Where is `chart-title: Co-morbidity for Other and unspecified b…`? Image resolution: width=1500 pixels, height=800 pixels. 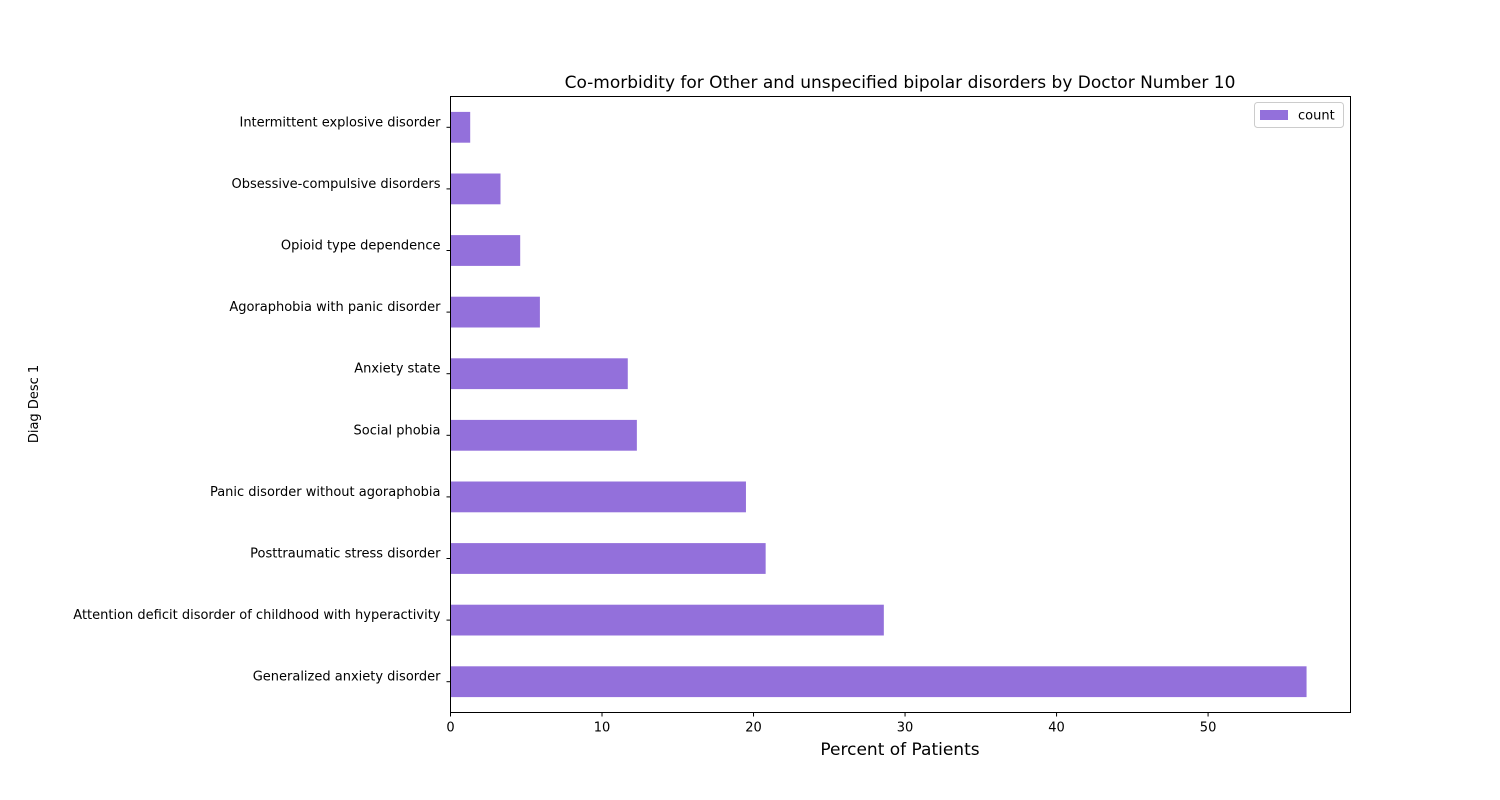
chart-title: Co-morbidity for Other and unspecified b… is located at coordinates (900, 83).